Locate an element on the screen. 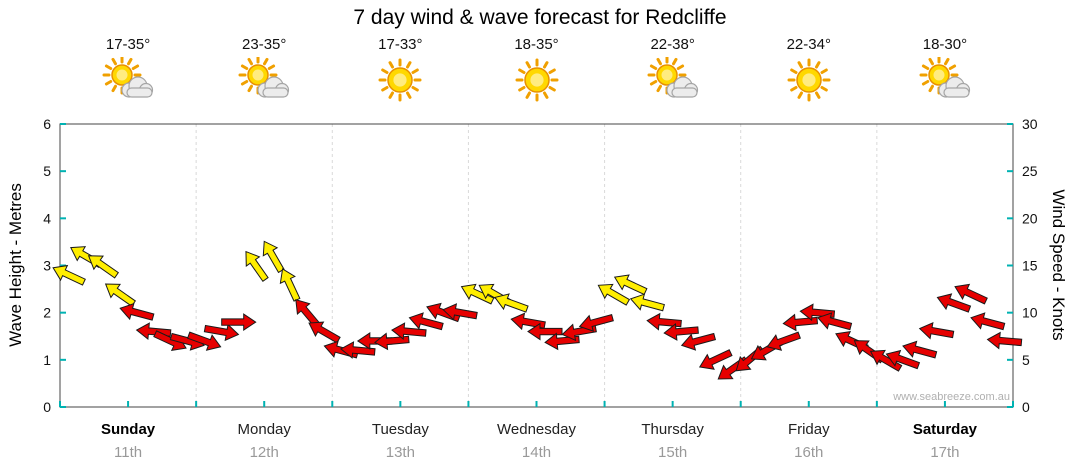 The height and width of the screenshot is (475, 1080). left-axis-tick-label: 6 is located at coordinates (47, 124).